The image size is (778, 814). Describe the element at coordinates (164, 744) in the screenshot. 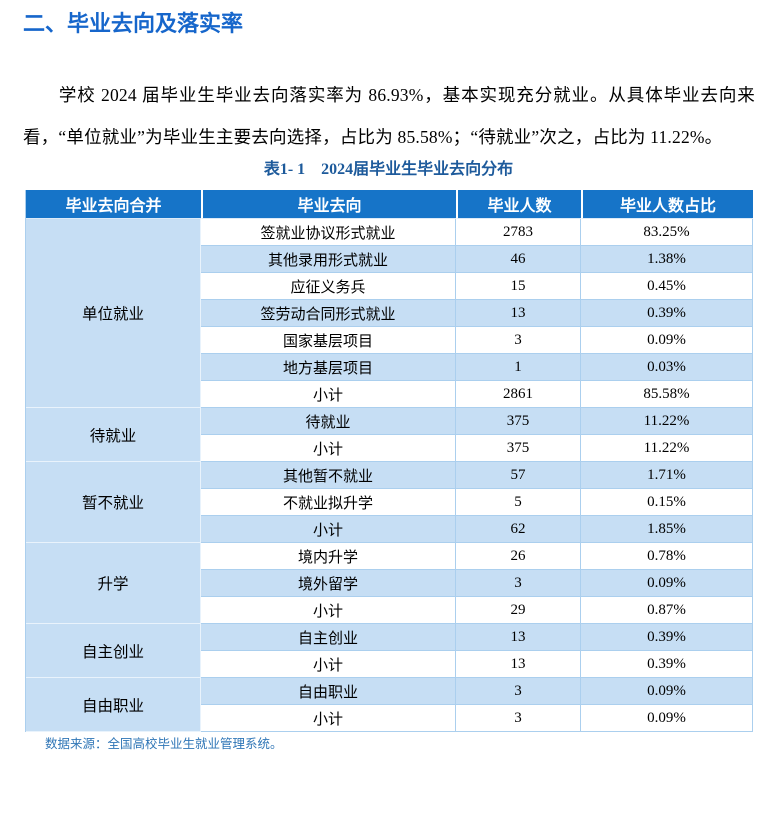

I see `data-source-note: 数据来源：全国高校毕业生就业管理系统。` at that location.